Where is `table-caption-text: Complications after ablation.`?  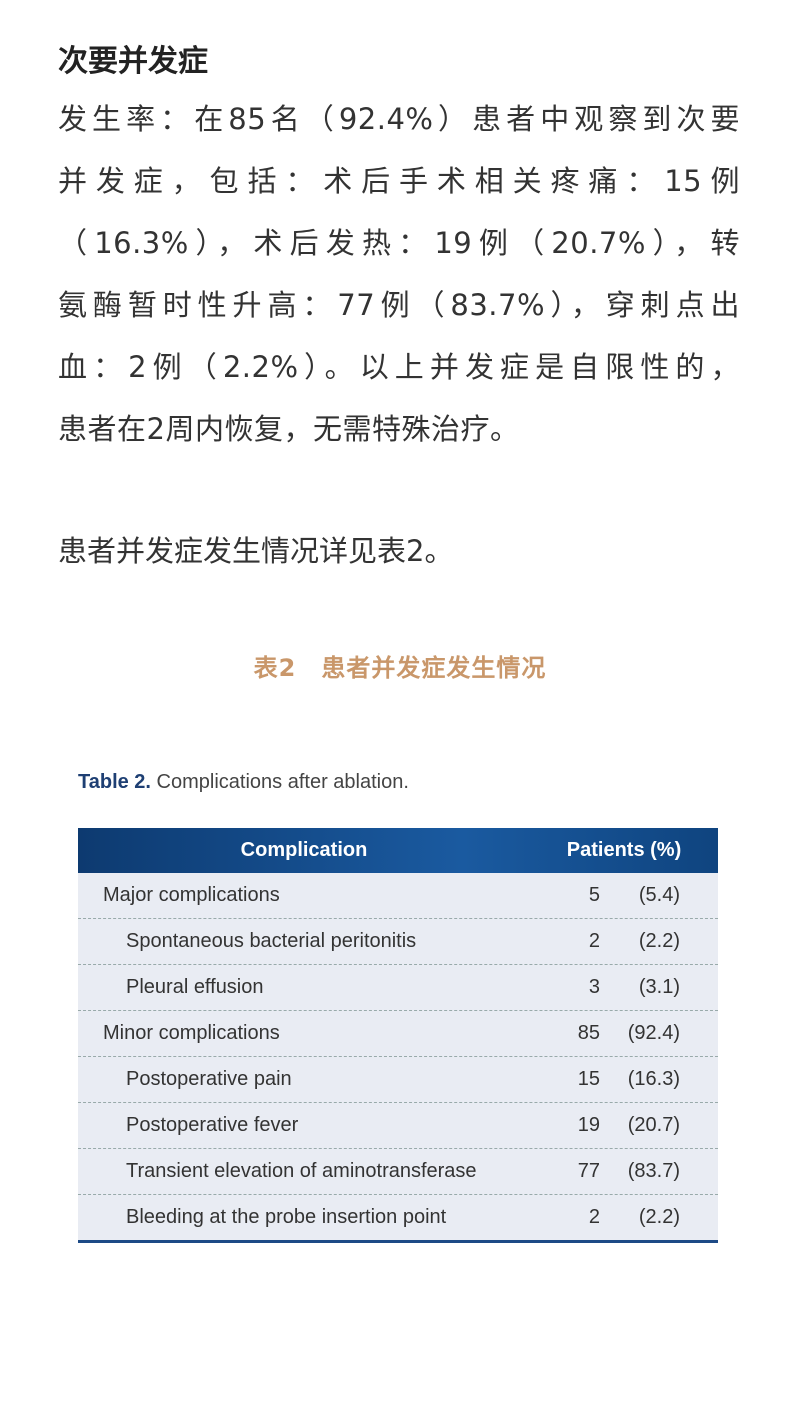
table-caption-text: Complications after ablation. is located at coordinates (280, 782).